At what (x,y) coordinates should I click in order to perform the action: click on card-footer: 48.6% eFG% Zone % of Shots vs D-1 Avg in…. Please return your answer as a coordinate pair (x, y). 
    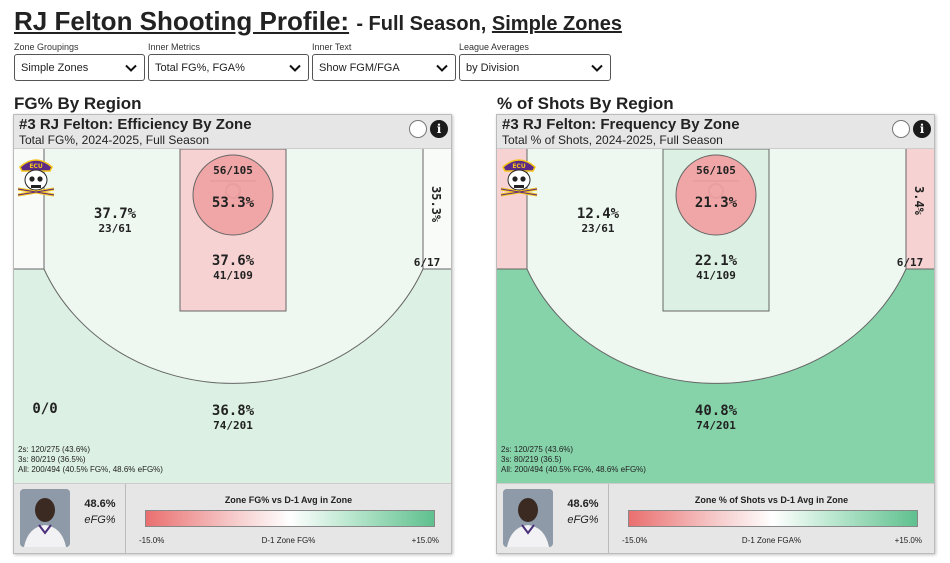
    Looking at the image, I should click on (715, 518).